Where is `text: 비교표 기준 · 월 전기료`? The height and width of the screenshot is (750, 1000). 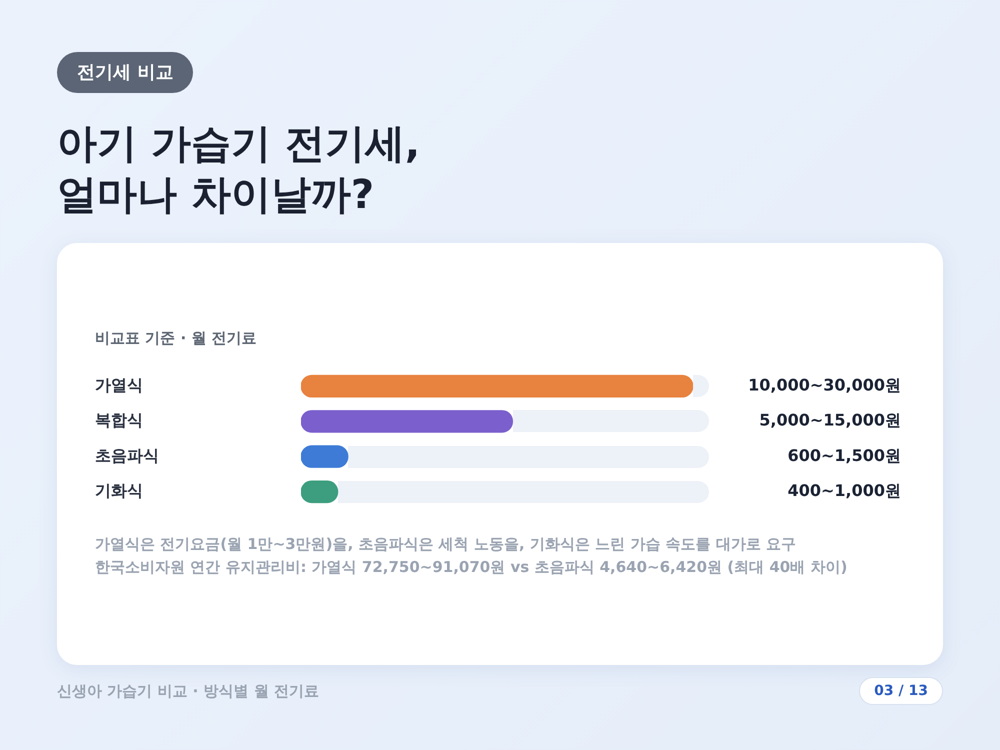
text: 비교표 기준 · 월 전기료 is located at coordinates (176, 338).